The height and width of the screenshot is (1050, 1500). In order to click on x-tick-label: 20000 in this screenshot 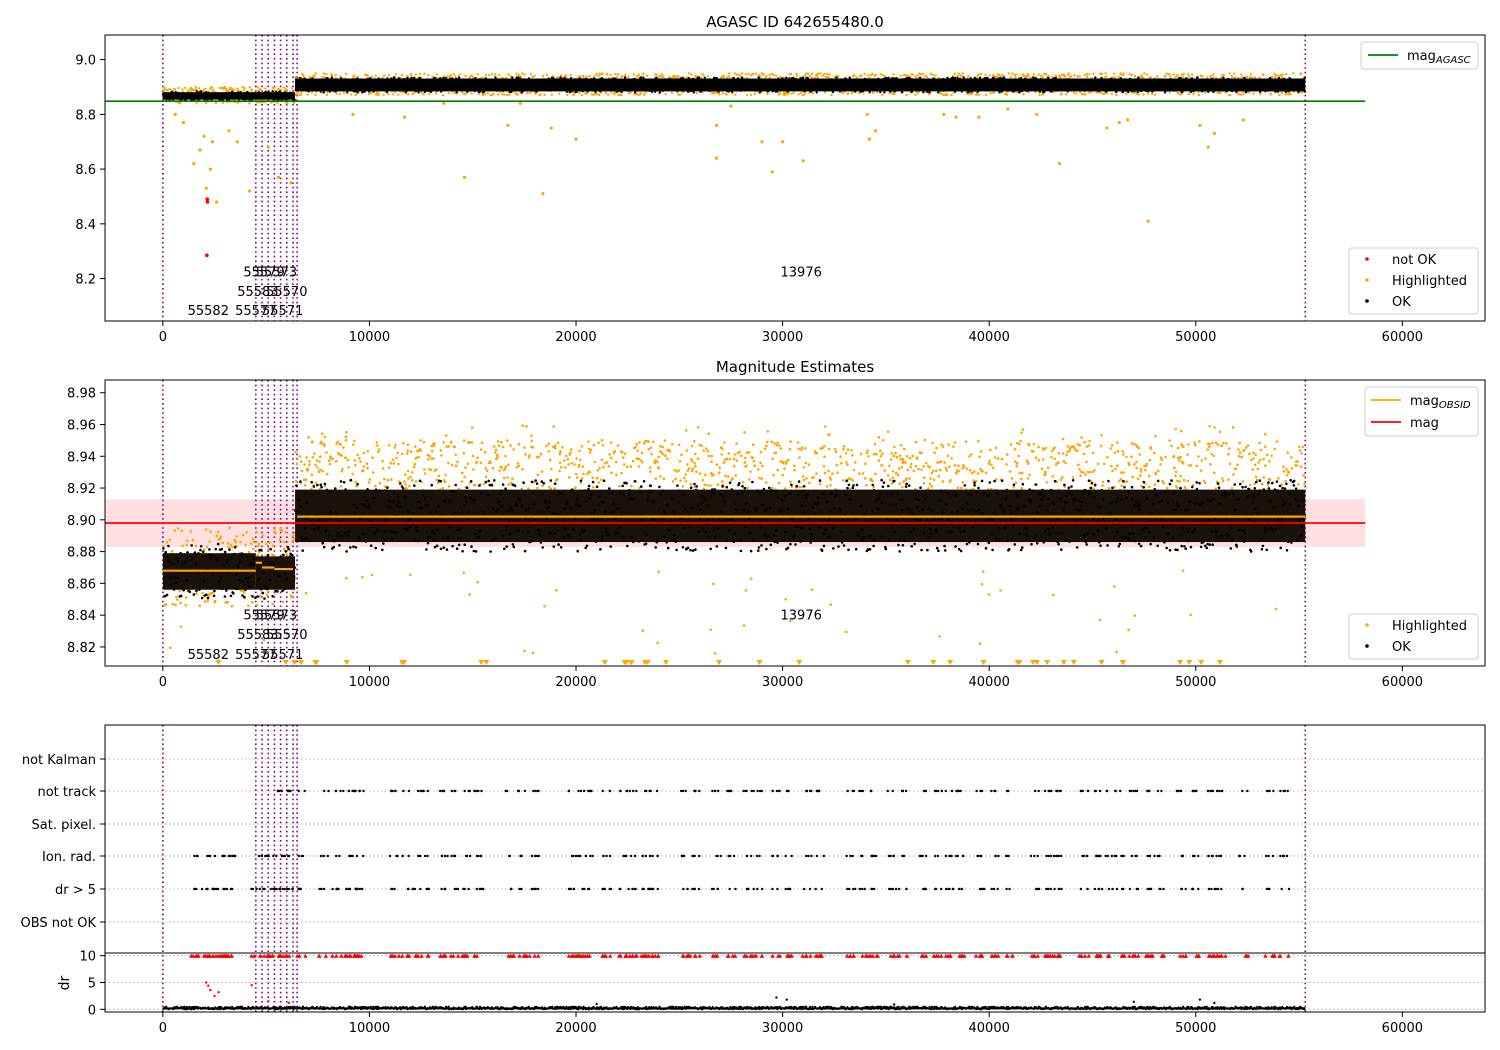, I will do `click(575, 337)`.